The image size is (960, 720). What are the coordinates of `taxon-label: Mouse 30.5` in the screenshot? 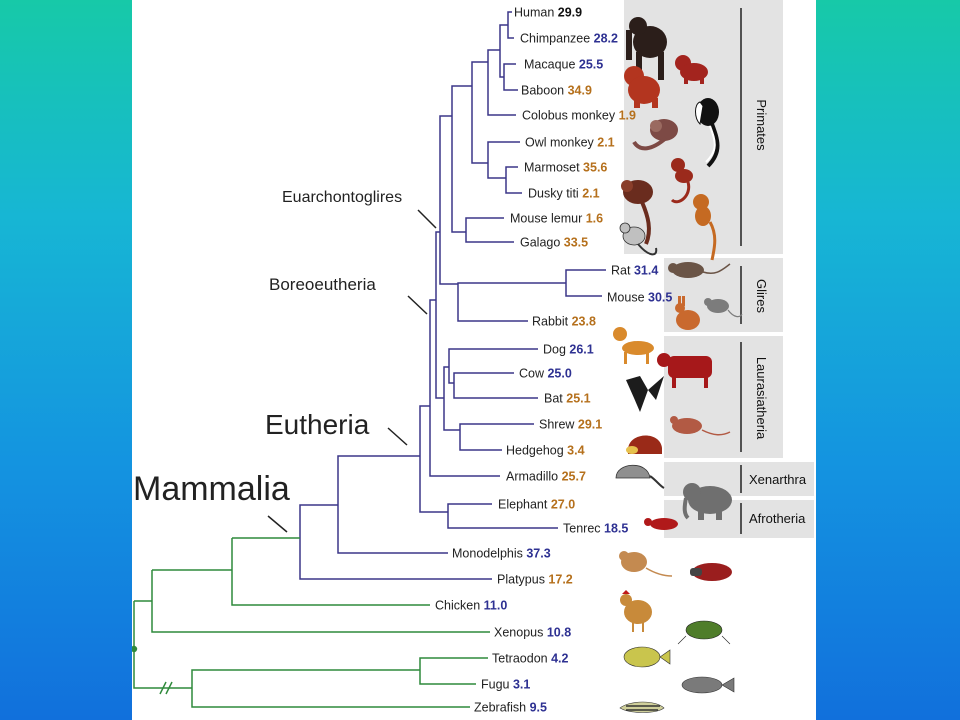 It's located at (639, 298).